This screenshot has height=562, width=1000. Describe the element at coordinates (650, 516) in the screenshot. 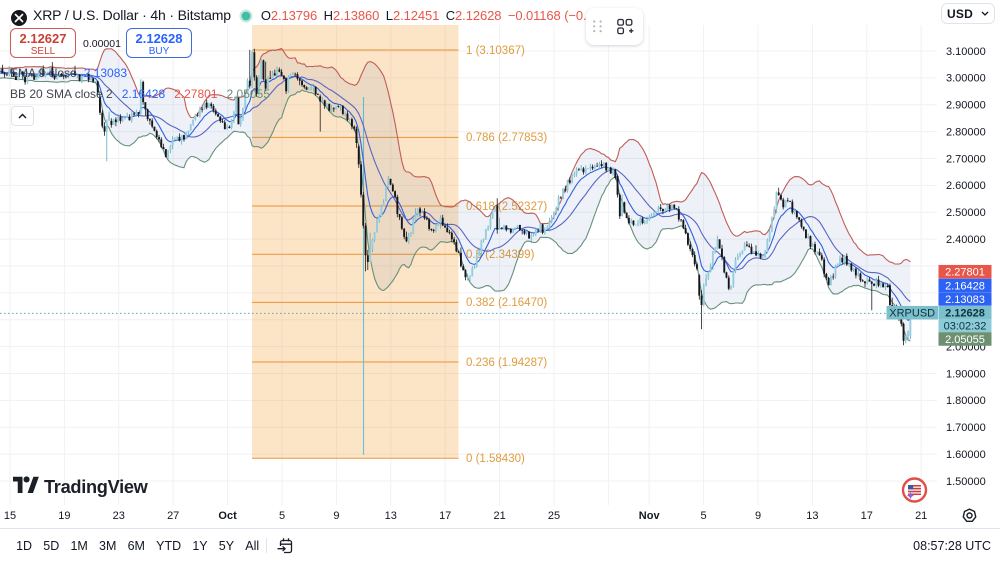

I see `svg-text: Nov` at that location.